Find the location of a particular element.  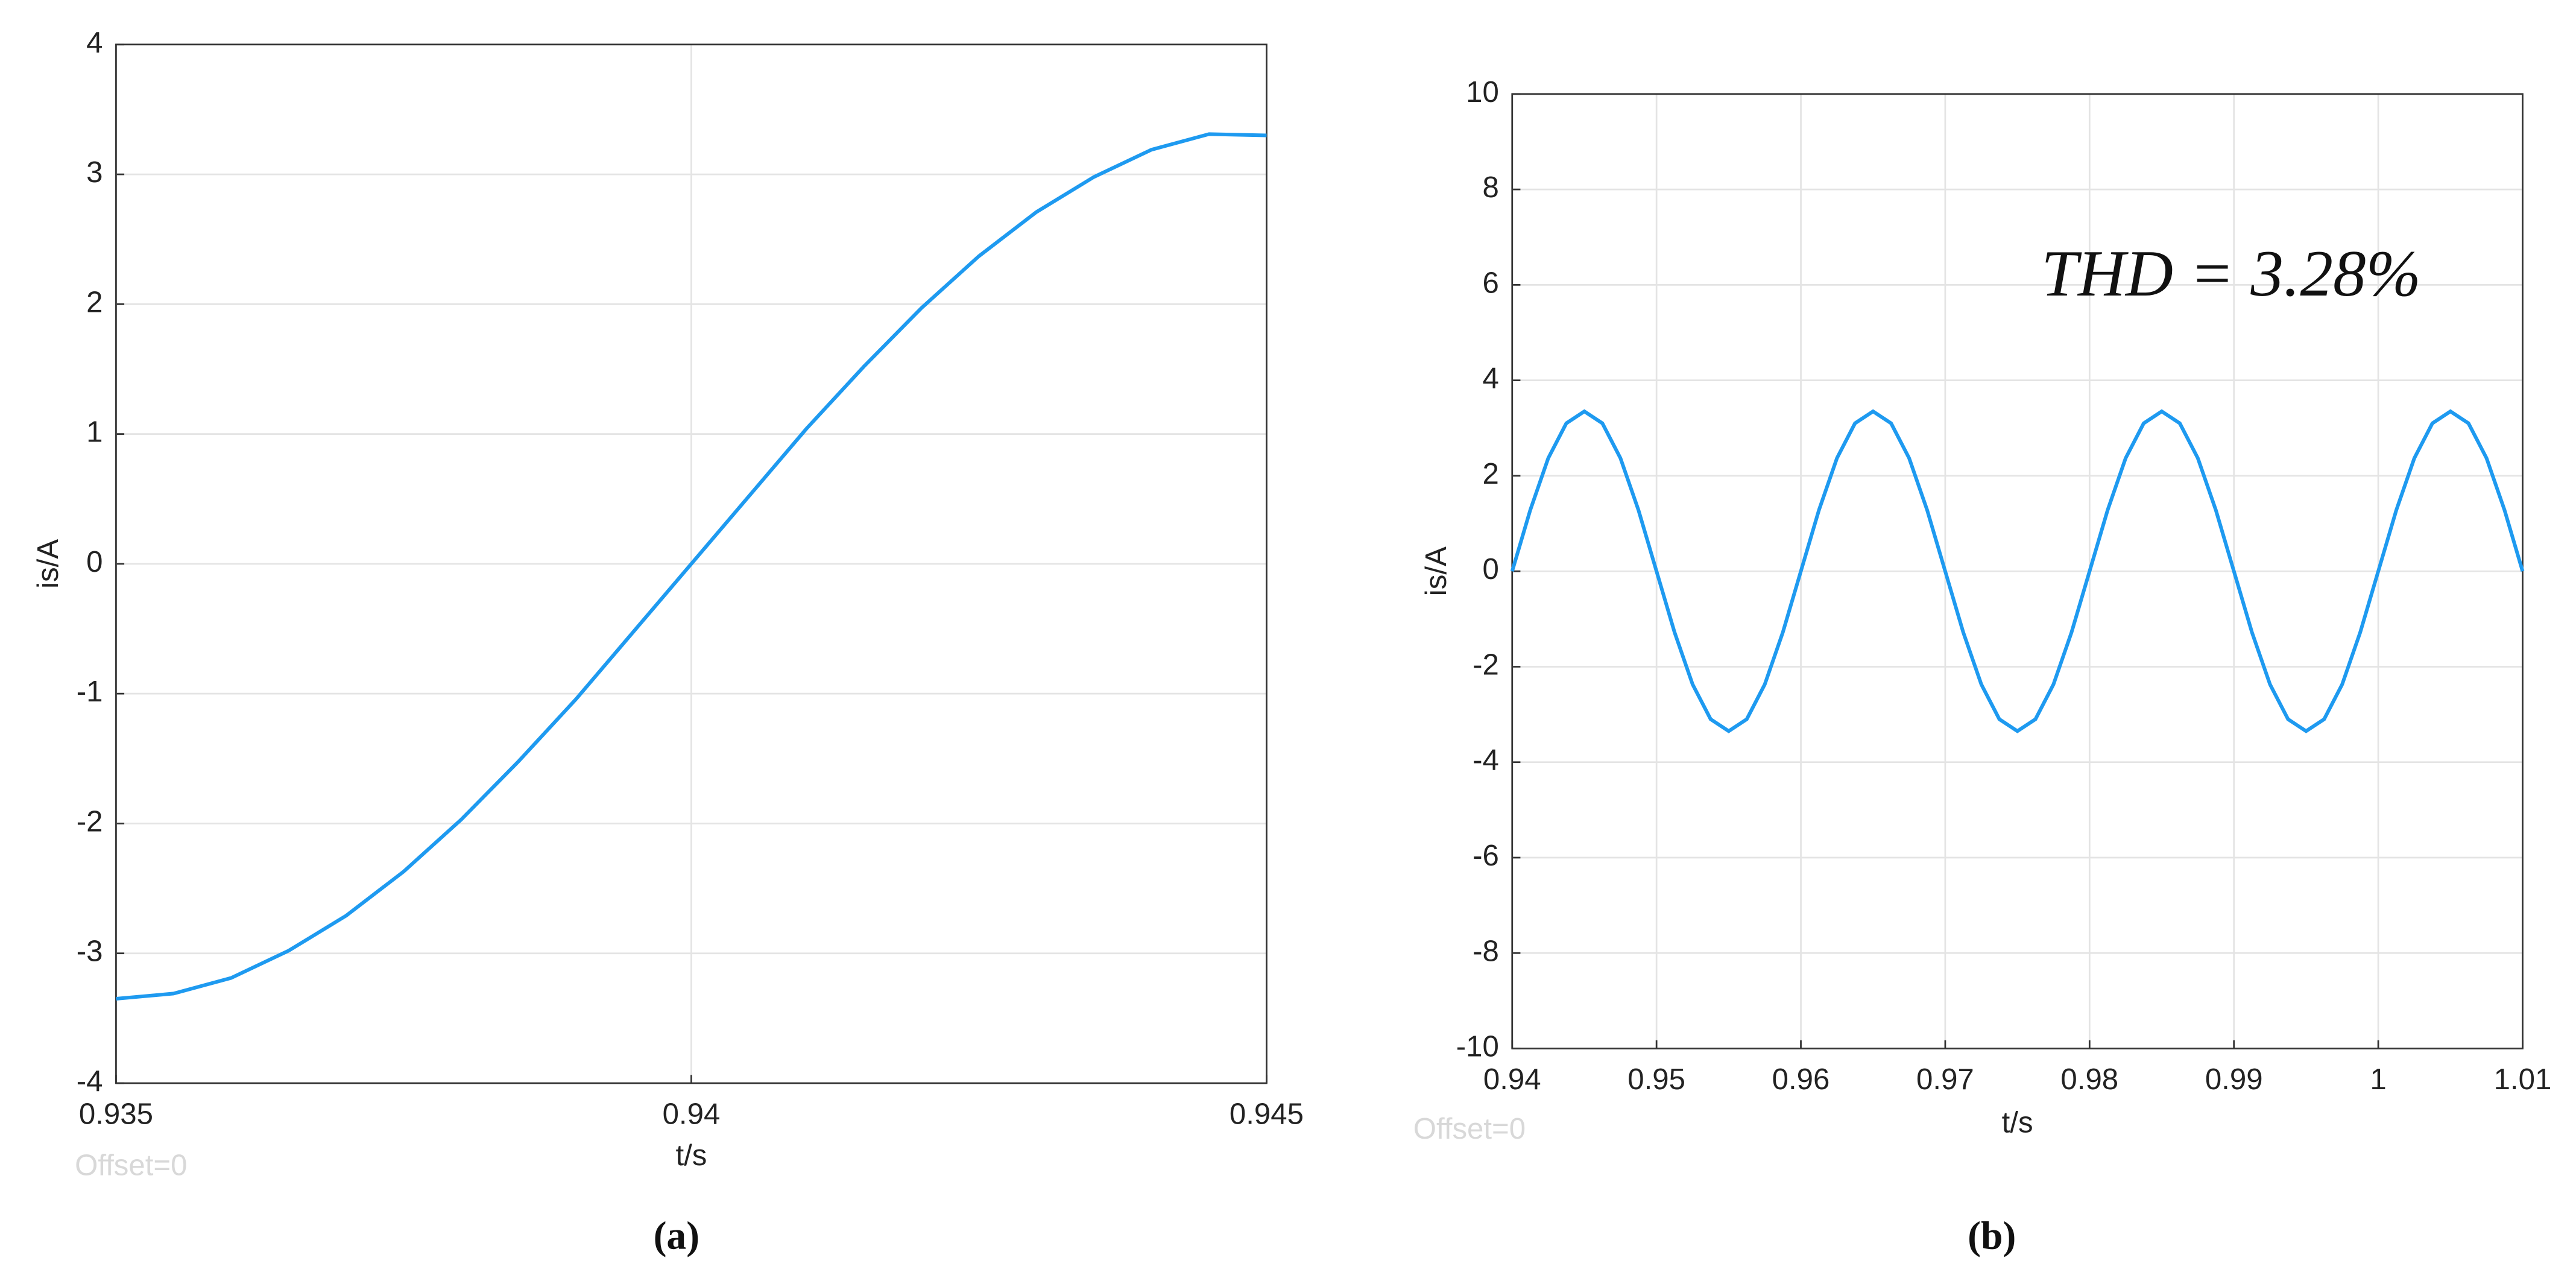

x-tick-label: 0.98 is located at coordinates (2089, 1080).